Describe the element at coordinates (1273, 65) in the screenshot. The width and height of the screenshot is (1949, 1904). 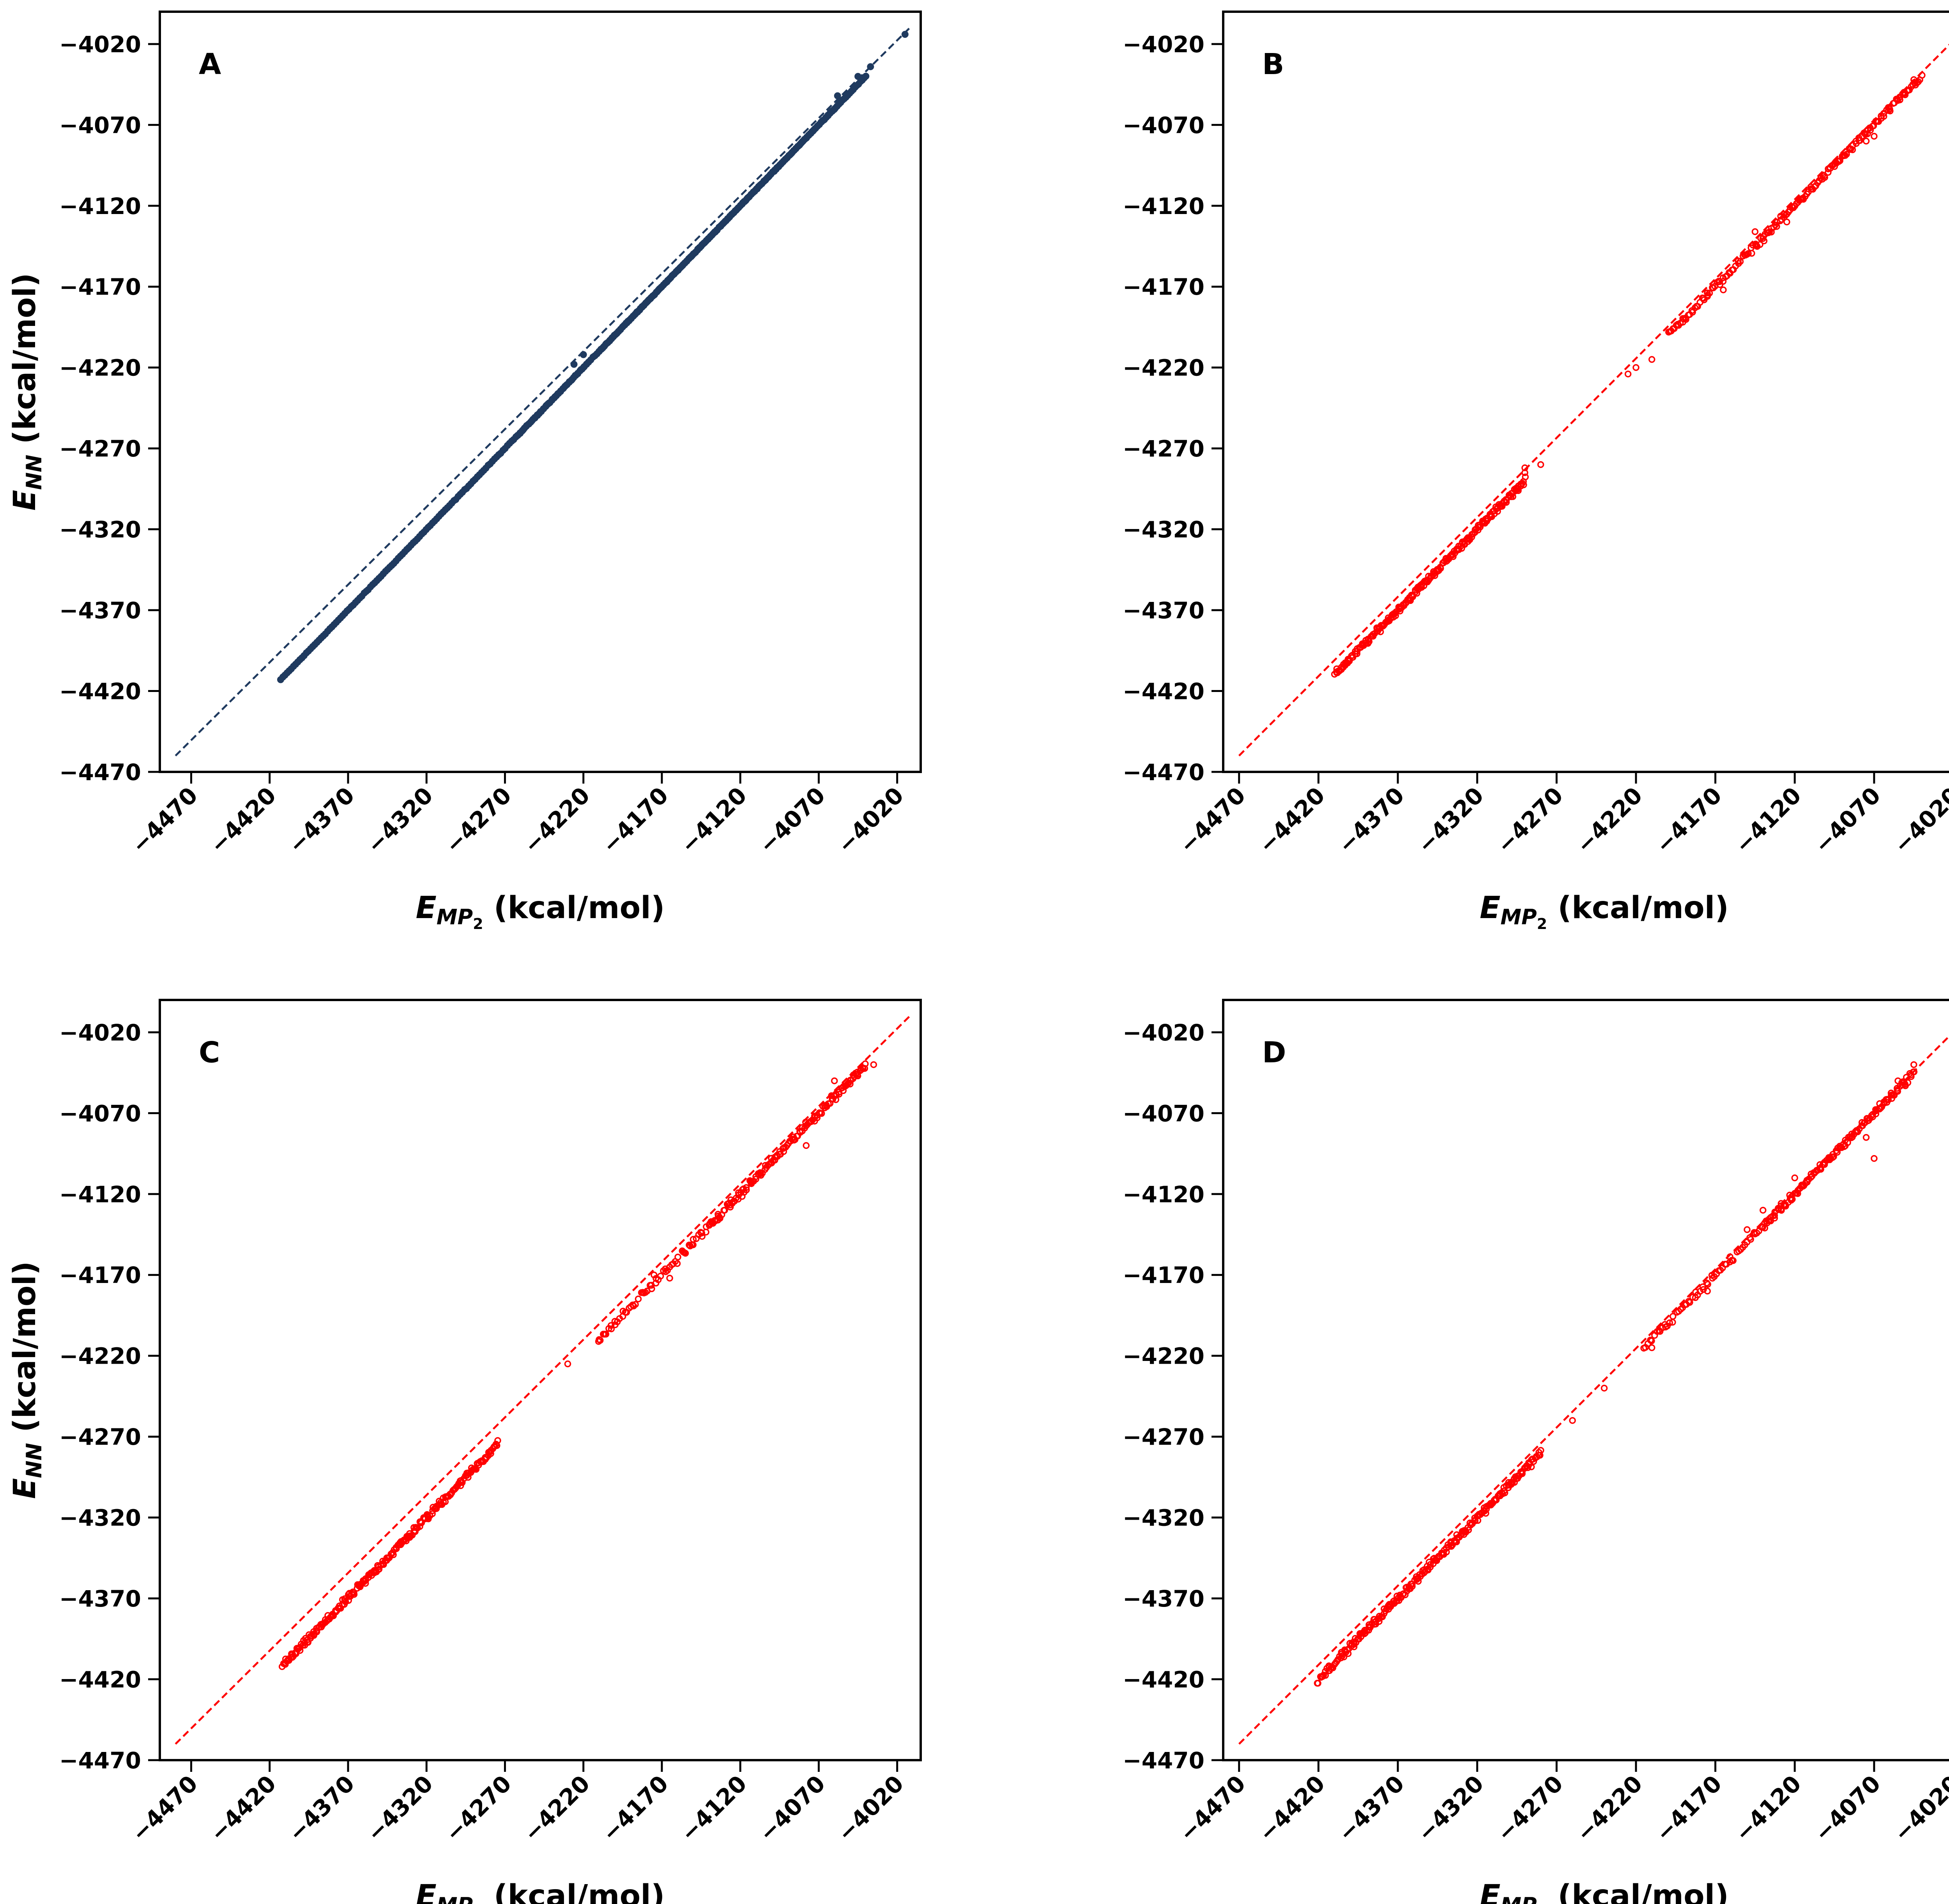
I see `panel-label: B` at that location.